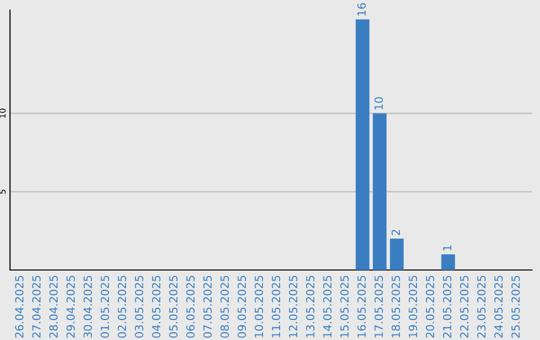  Describe the element at coordinates (156, 307) in the screenshot. I see `x-tick-label: 04.05.2025` at that location.